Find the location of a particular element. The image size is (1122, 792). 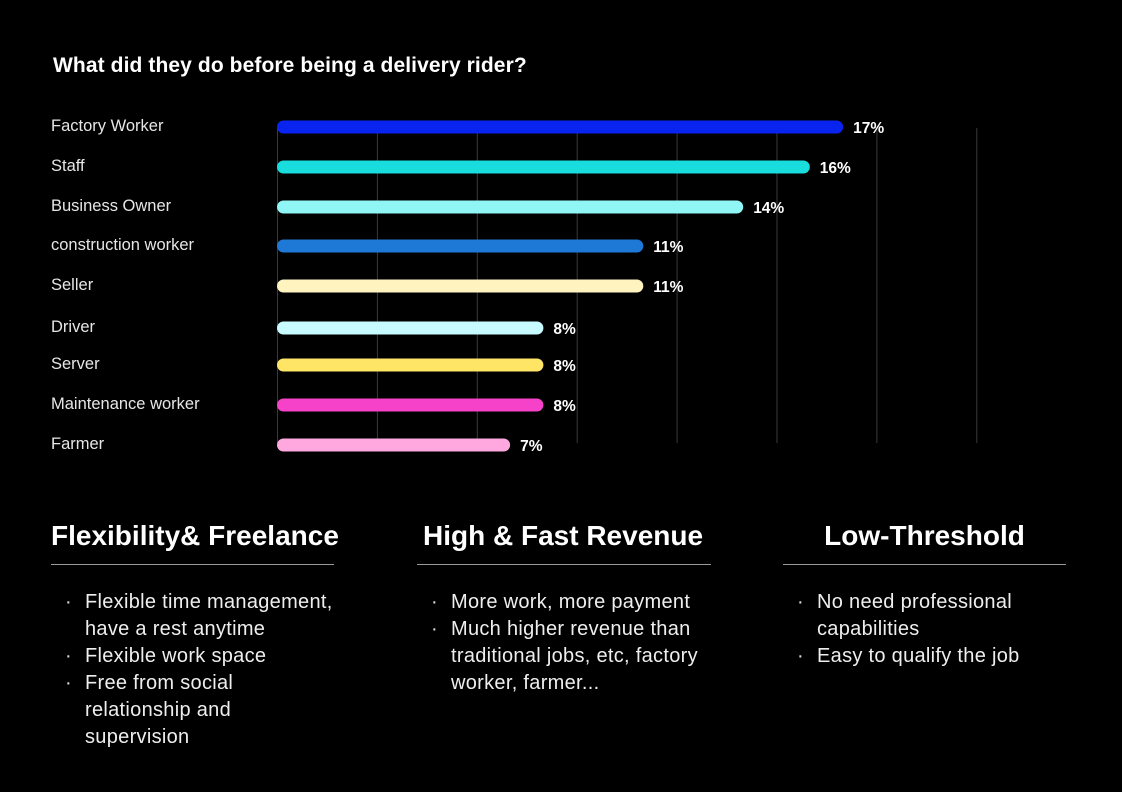

bullet-item: · No need professional capabilities is located at coordinates (905, 615).